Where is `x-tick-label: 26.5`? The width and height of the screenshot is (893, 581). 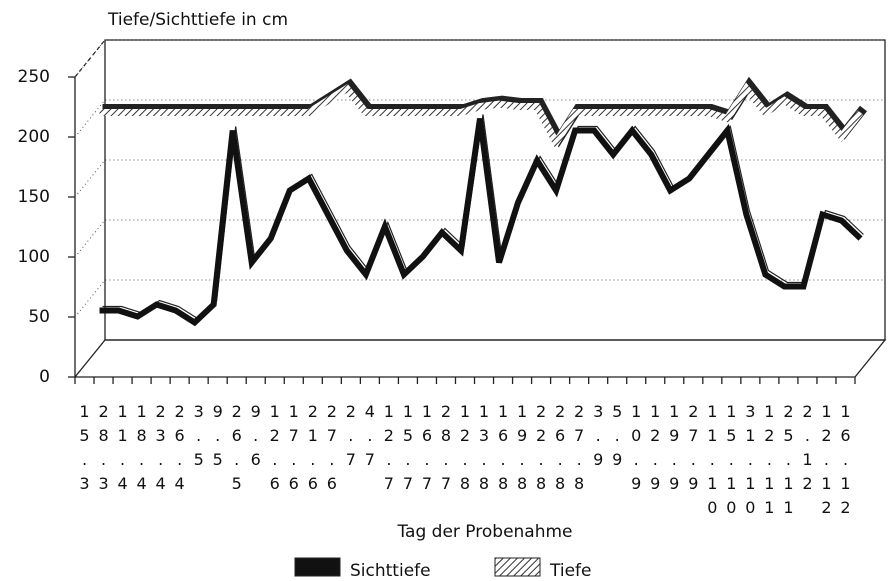 x-tick-label: 26.5 is located at coordinates (236, 450).